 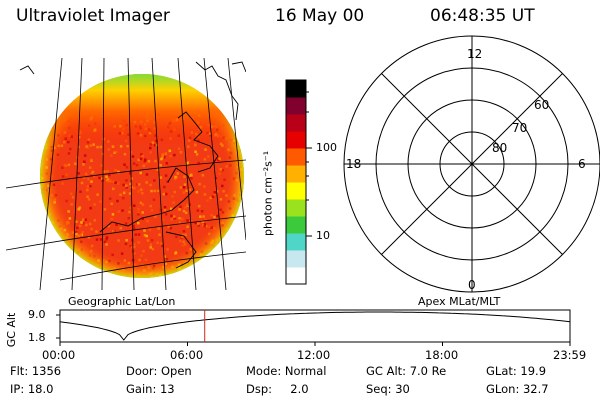 What do you see at coordinates (59, 355) in the screenshot?
I see `timeline-xtick-0: 00:00` at bounding box center [59, 355].